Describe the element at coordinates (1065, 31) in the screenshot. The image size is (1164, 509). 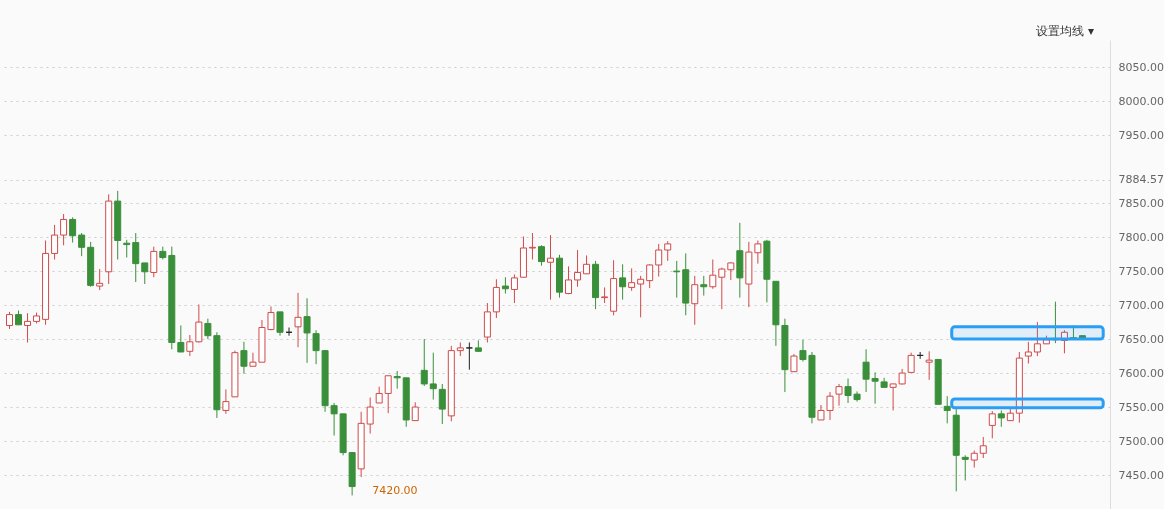
I see `text: 设置均线 ▾` at that location.